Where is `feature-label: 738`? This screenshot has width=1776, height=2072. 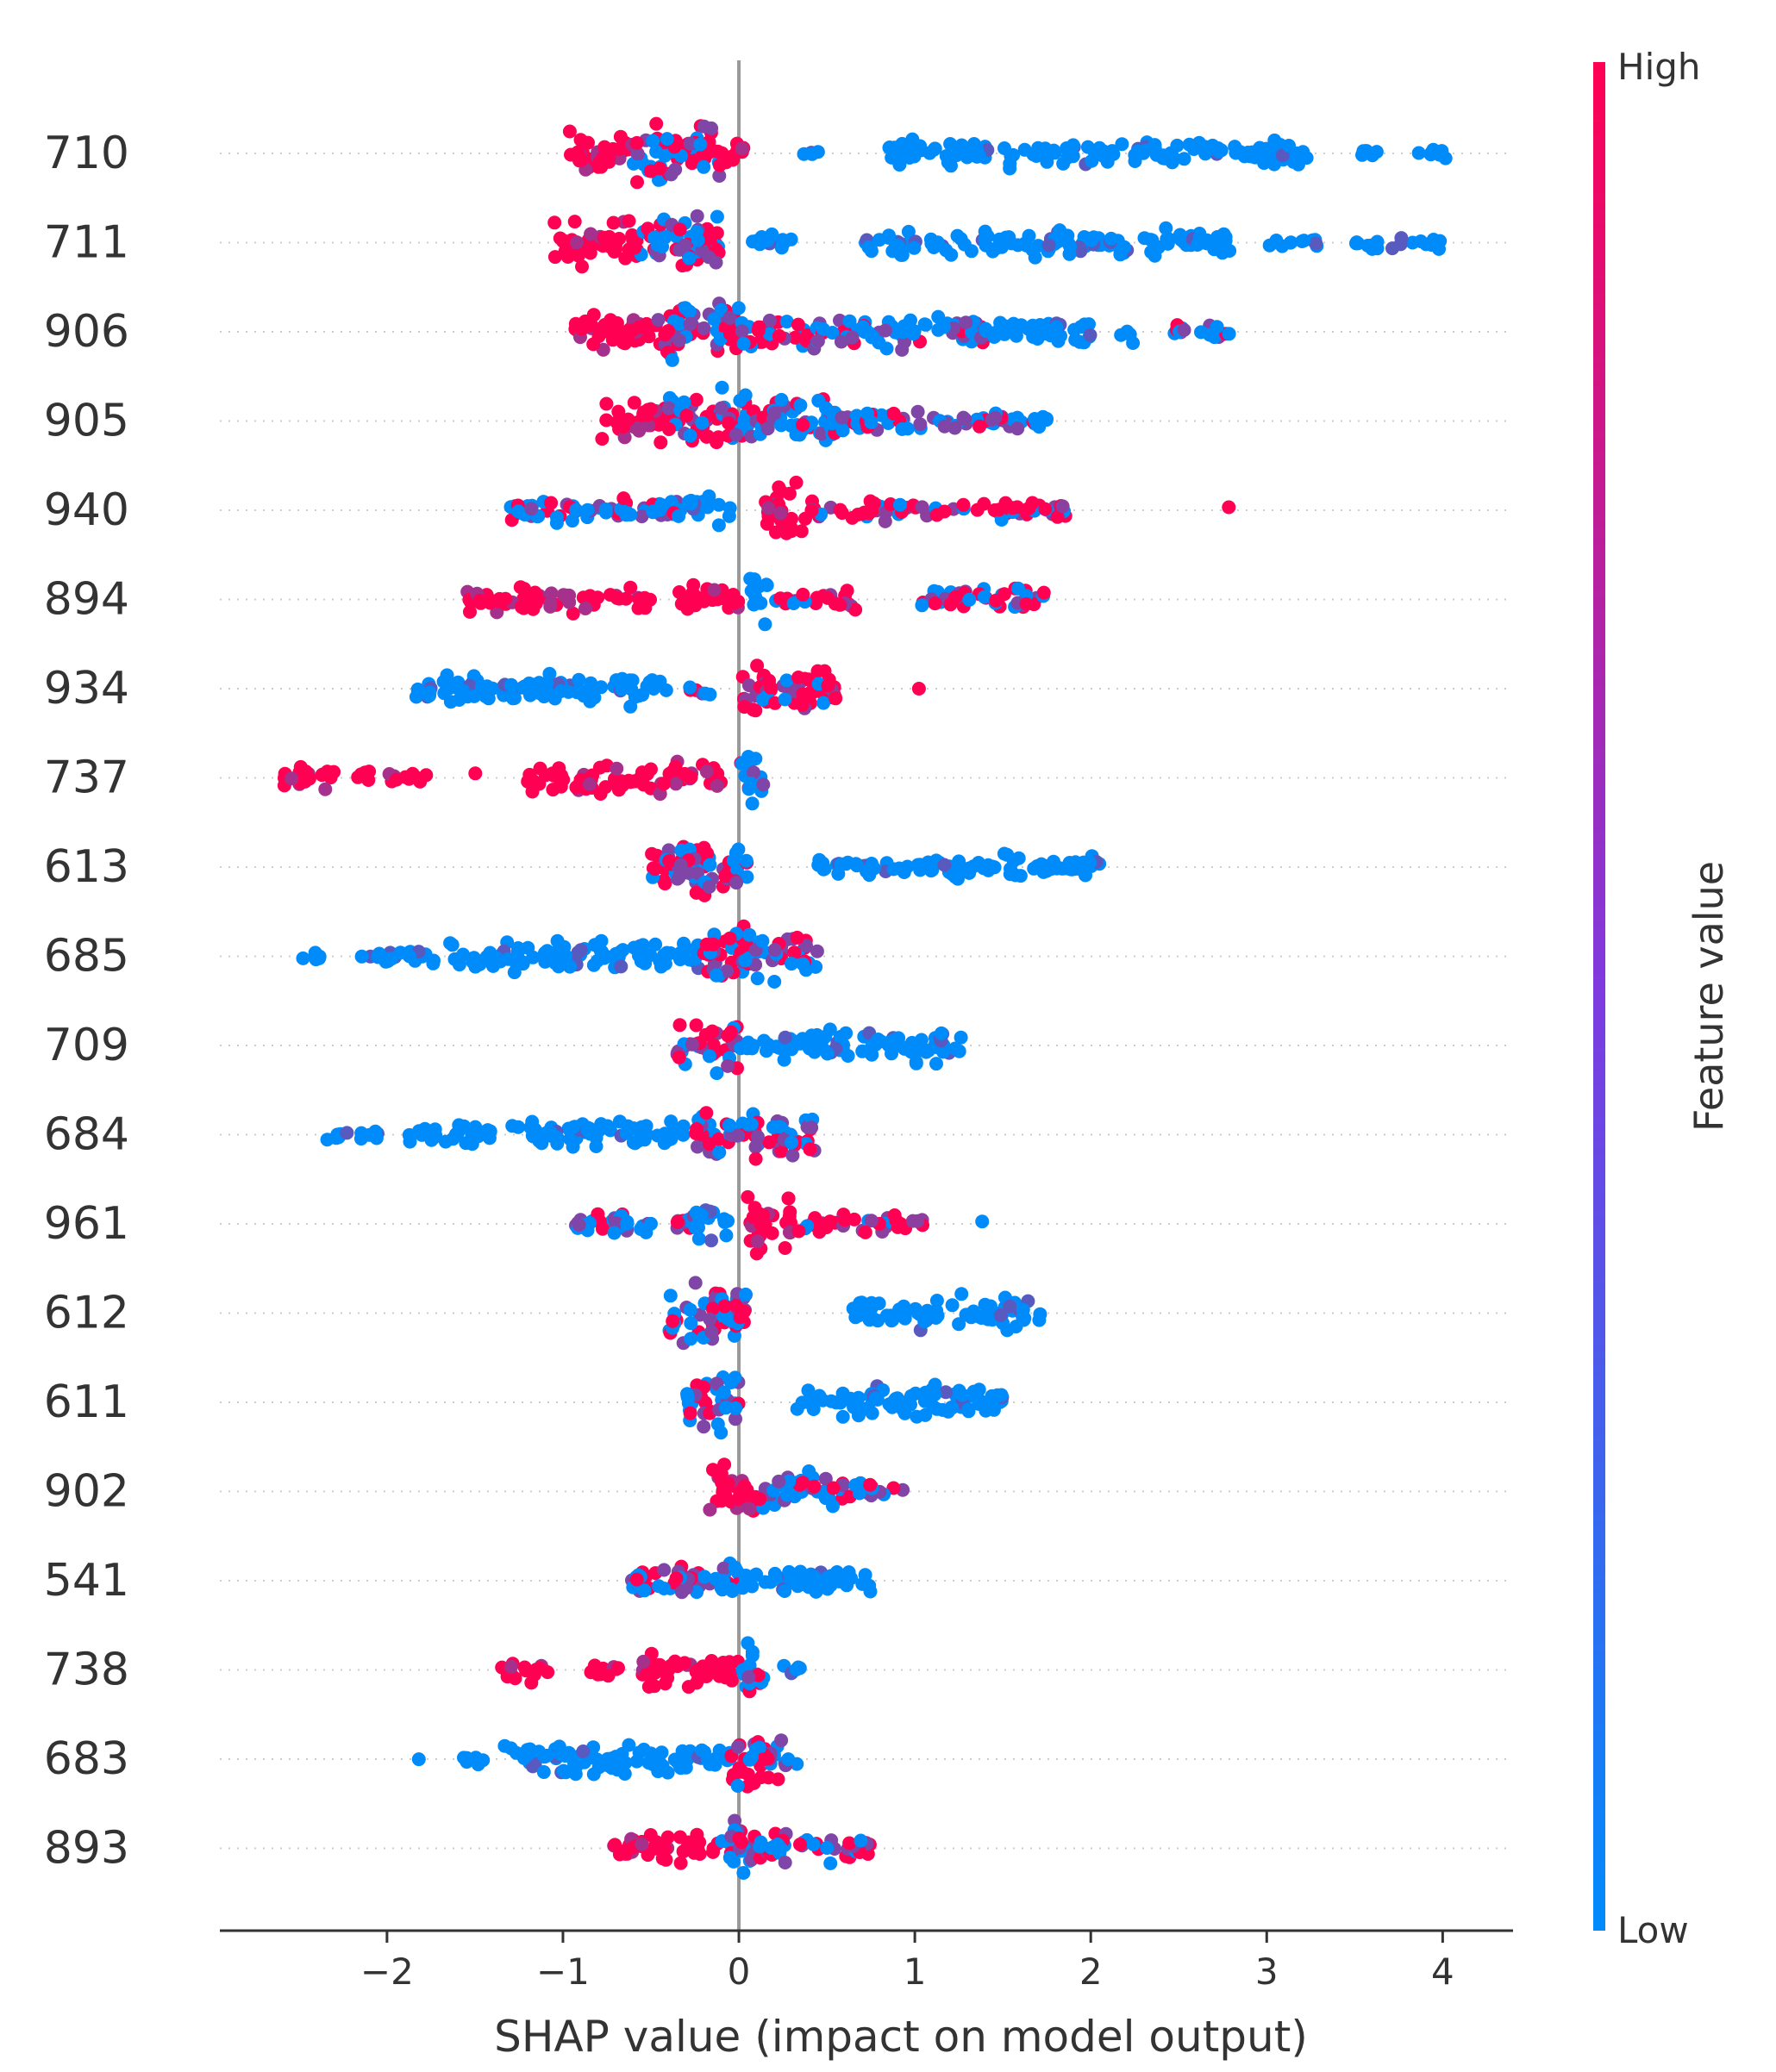 feature-label: 738 is located at coordinates (86, 1670).